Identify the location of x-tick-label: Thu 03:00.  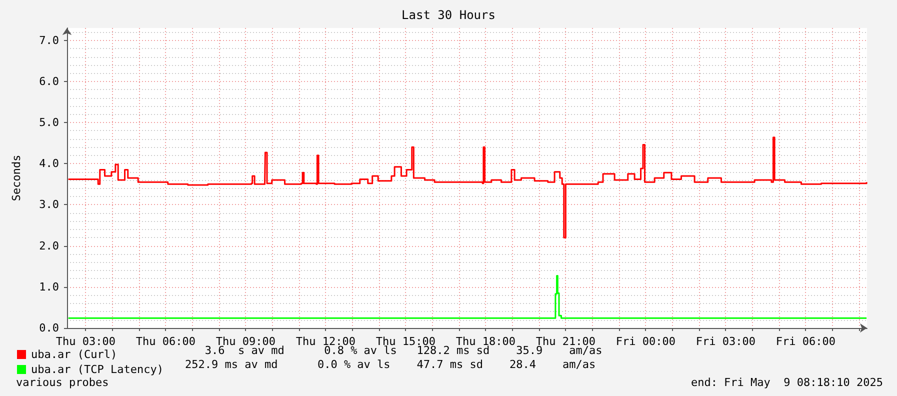
(86, 341).